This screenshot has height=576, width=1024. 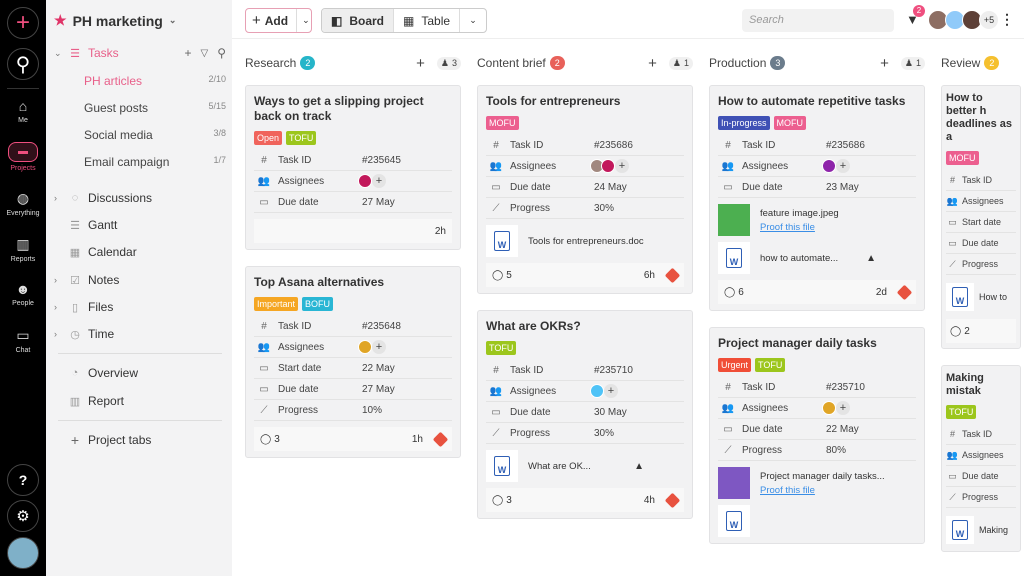 I want to click on attachment: W How to, so click(x=981, y=297).